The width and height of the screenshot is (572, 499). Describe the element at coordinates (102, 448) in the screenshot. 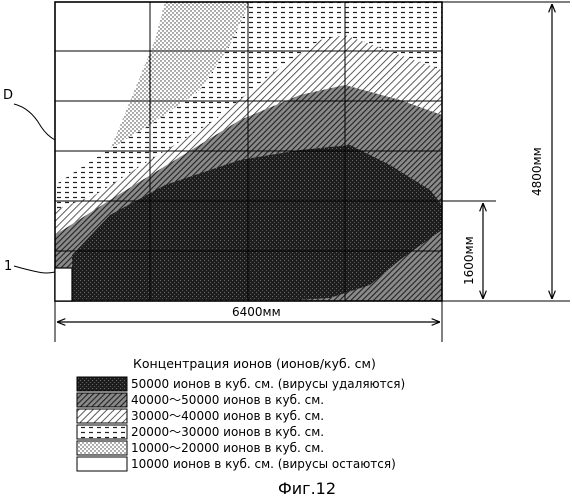

I see `legend-swatch-dots` at that location.